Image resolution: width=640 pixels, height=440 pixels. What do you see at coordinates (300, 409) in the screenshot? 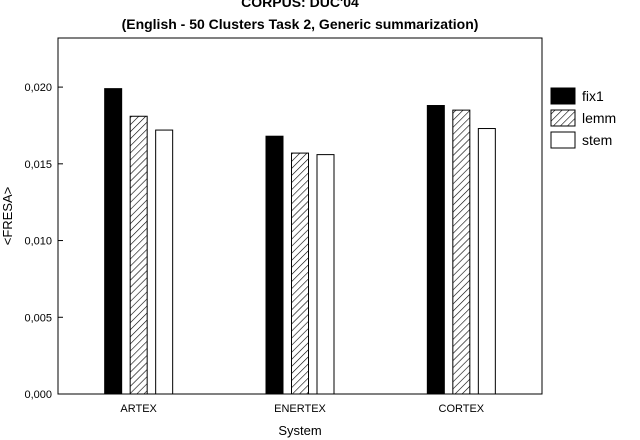
I see `x-tick-label: ENERTEX` at bounding box center [300, 409].